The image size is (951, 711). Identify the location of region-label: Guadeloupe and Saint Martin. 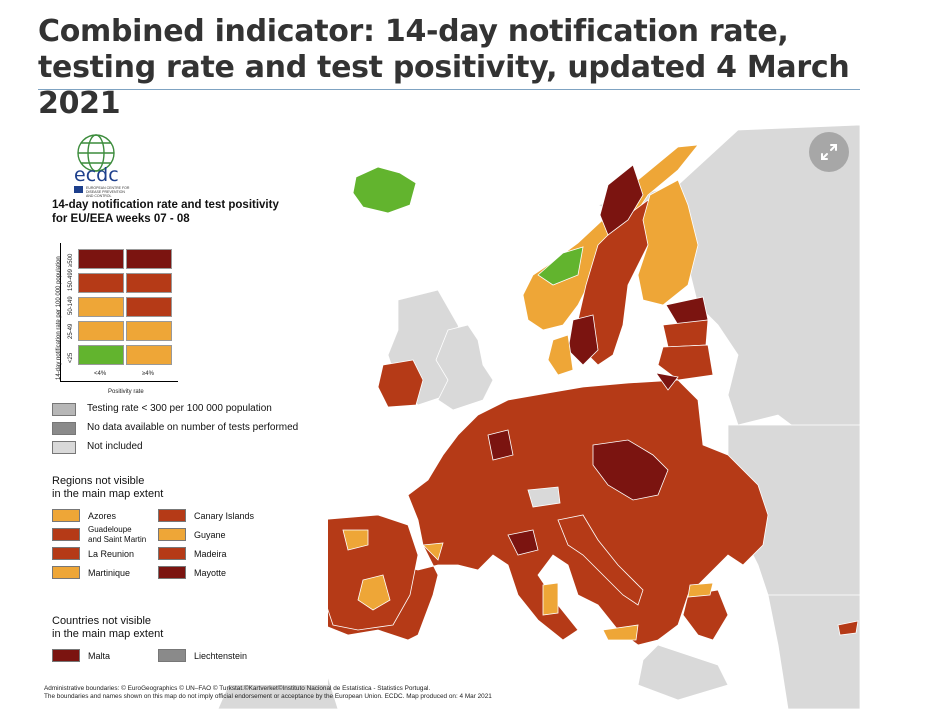
(117, 534).